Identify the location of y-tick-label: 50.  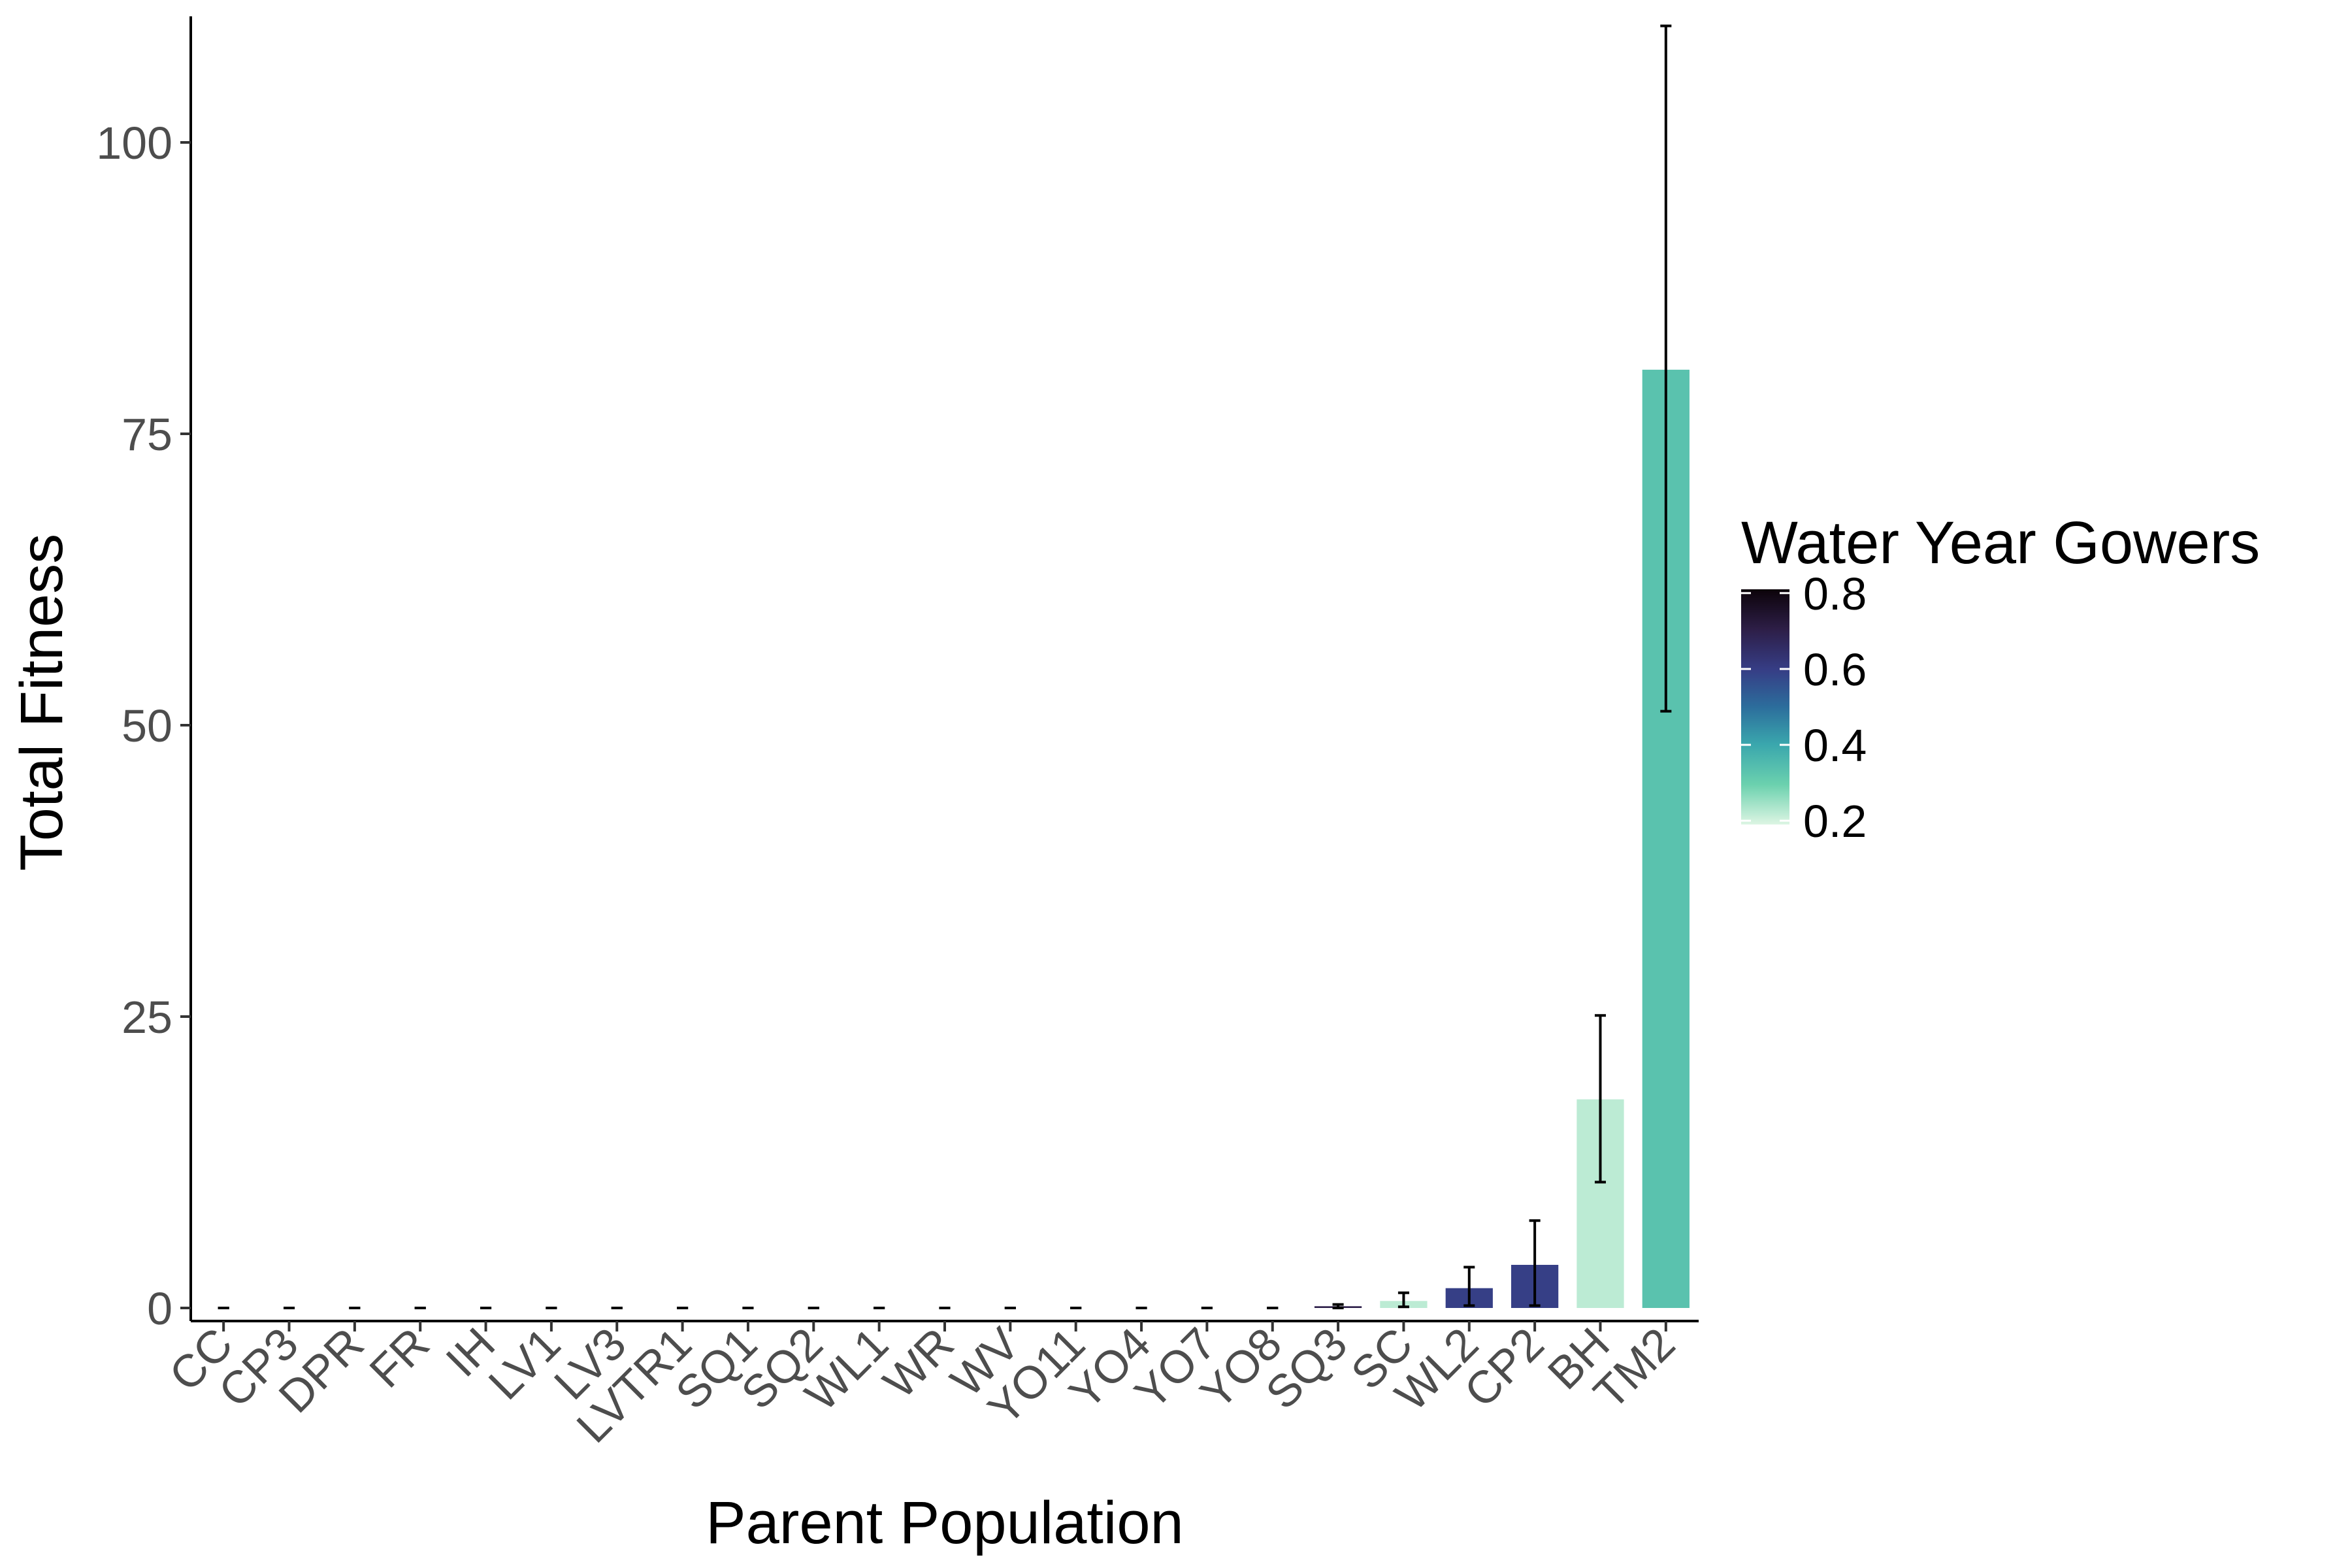
(147, 725).